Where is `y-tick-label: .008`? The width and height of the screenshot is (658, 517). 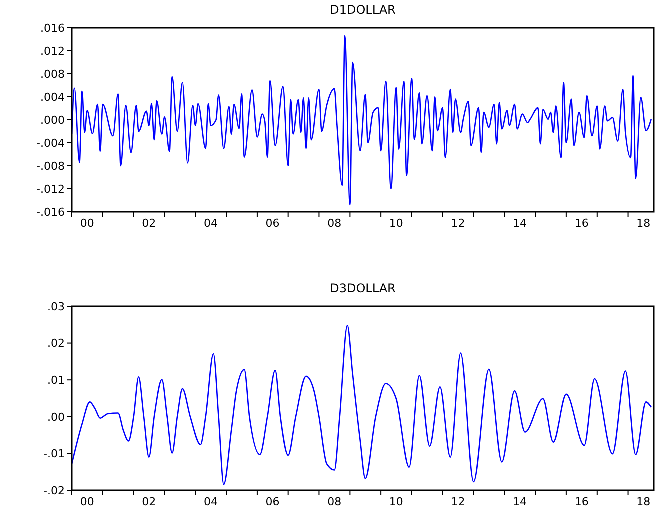 y-tick-label: .008 is located at coordinates (52, 74).